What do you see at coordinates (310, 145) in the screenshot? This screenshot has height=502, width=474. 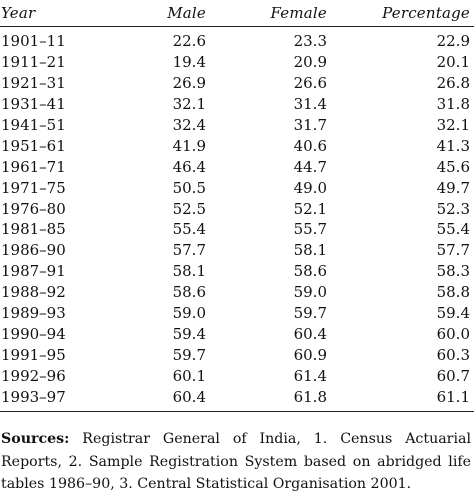 I see `cell-female: 40.6` at bounding box center [310, 145].